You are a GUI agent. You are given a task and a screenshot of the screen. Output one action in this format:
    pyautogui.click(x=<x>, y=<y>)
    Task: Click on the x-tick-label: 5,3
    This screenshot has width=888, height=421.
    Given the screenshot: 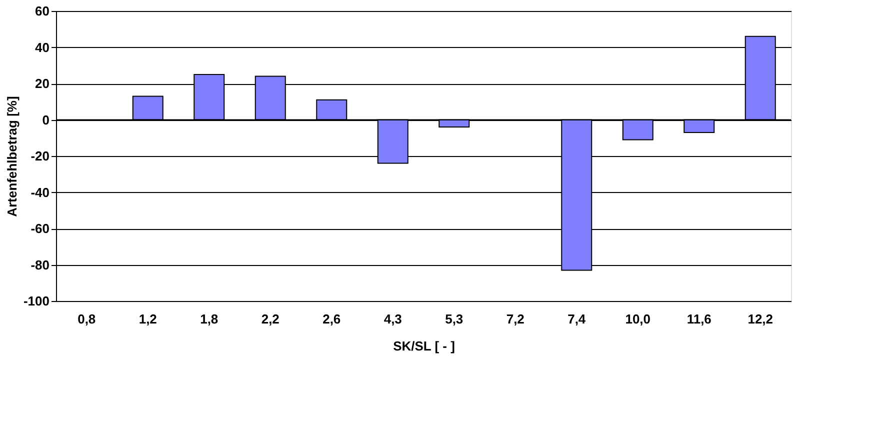 What is the action you would take?
    pyautogui.click(x=454, y=319)
    